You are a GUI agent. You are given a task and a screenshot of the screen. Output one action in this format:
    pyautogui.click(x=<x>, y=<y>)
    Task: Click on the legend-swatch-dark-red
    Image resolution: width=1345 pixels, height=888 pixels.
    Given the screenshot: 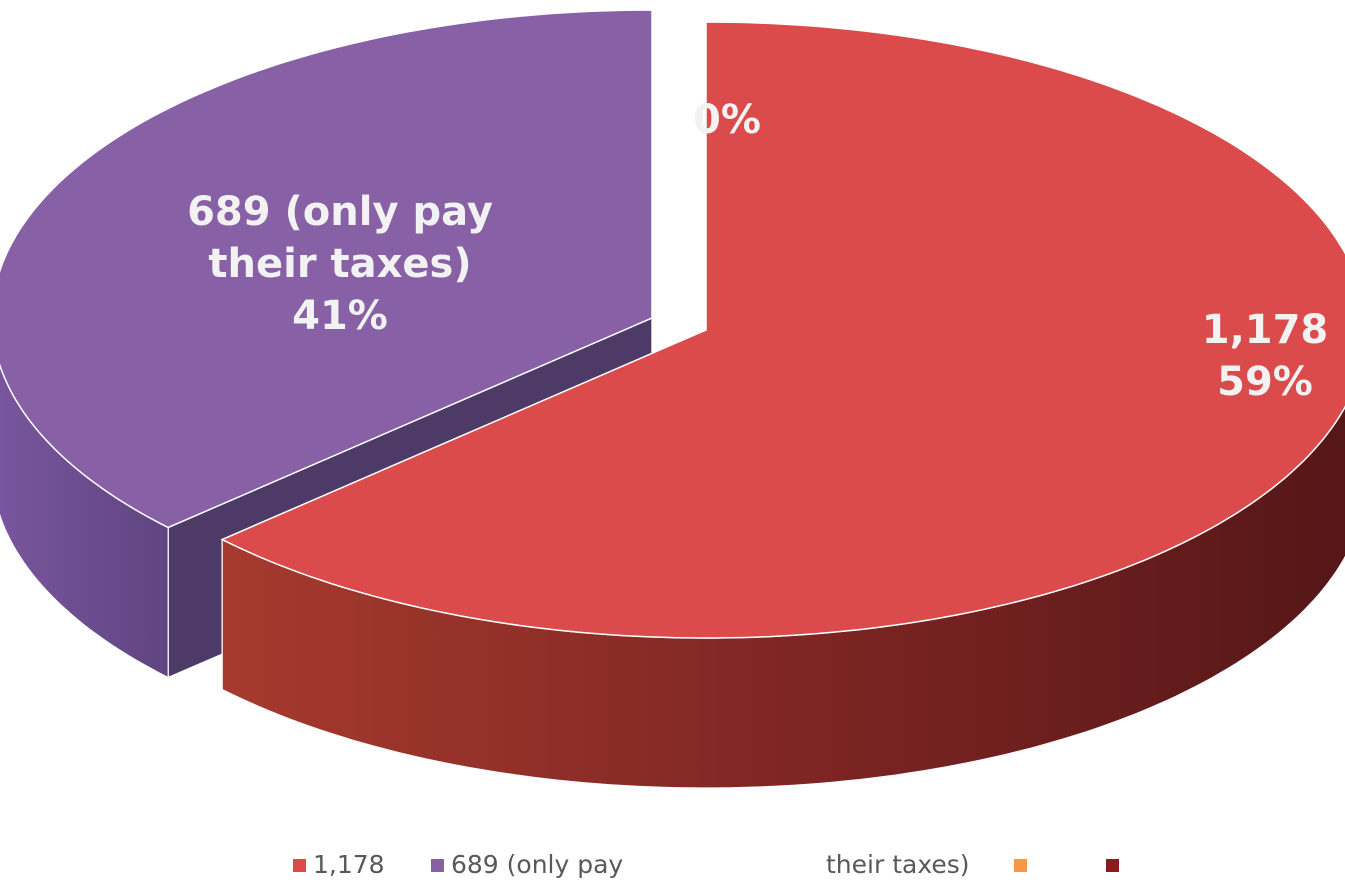 What is the action you would take?
    pyautogui.click(x=1112, y=865)
    